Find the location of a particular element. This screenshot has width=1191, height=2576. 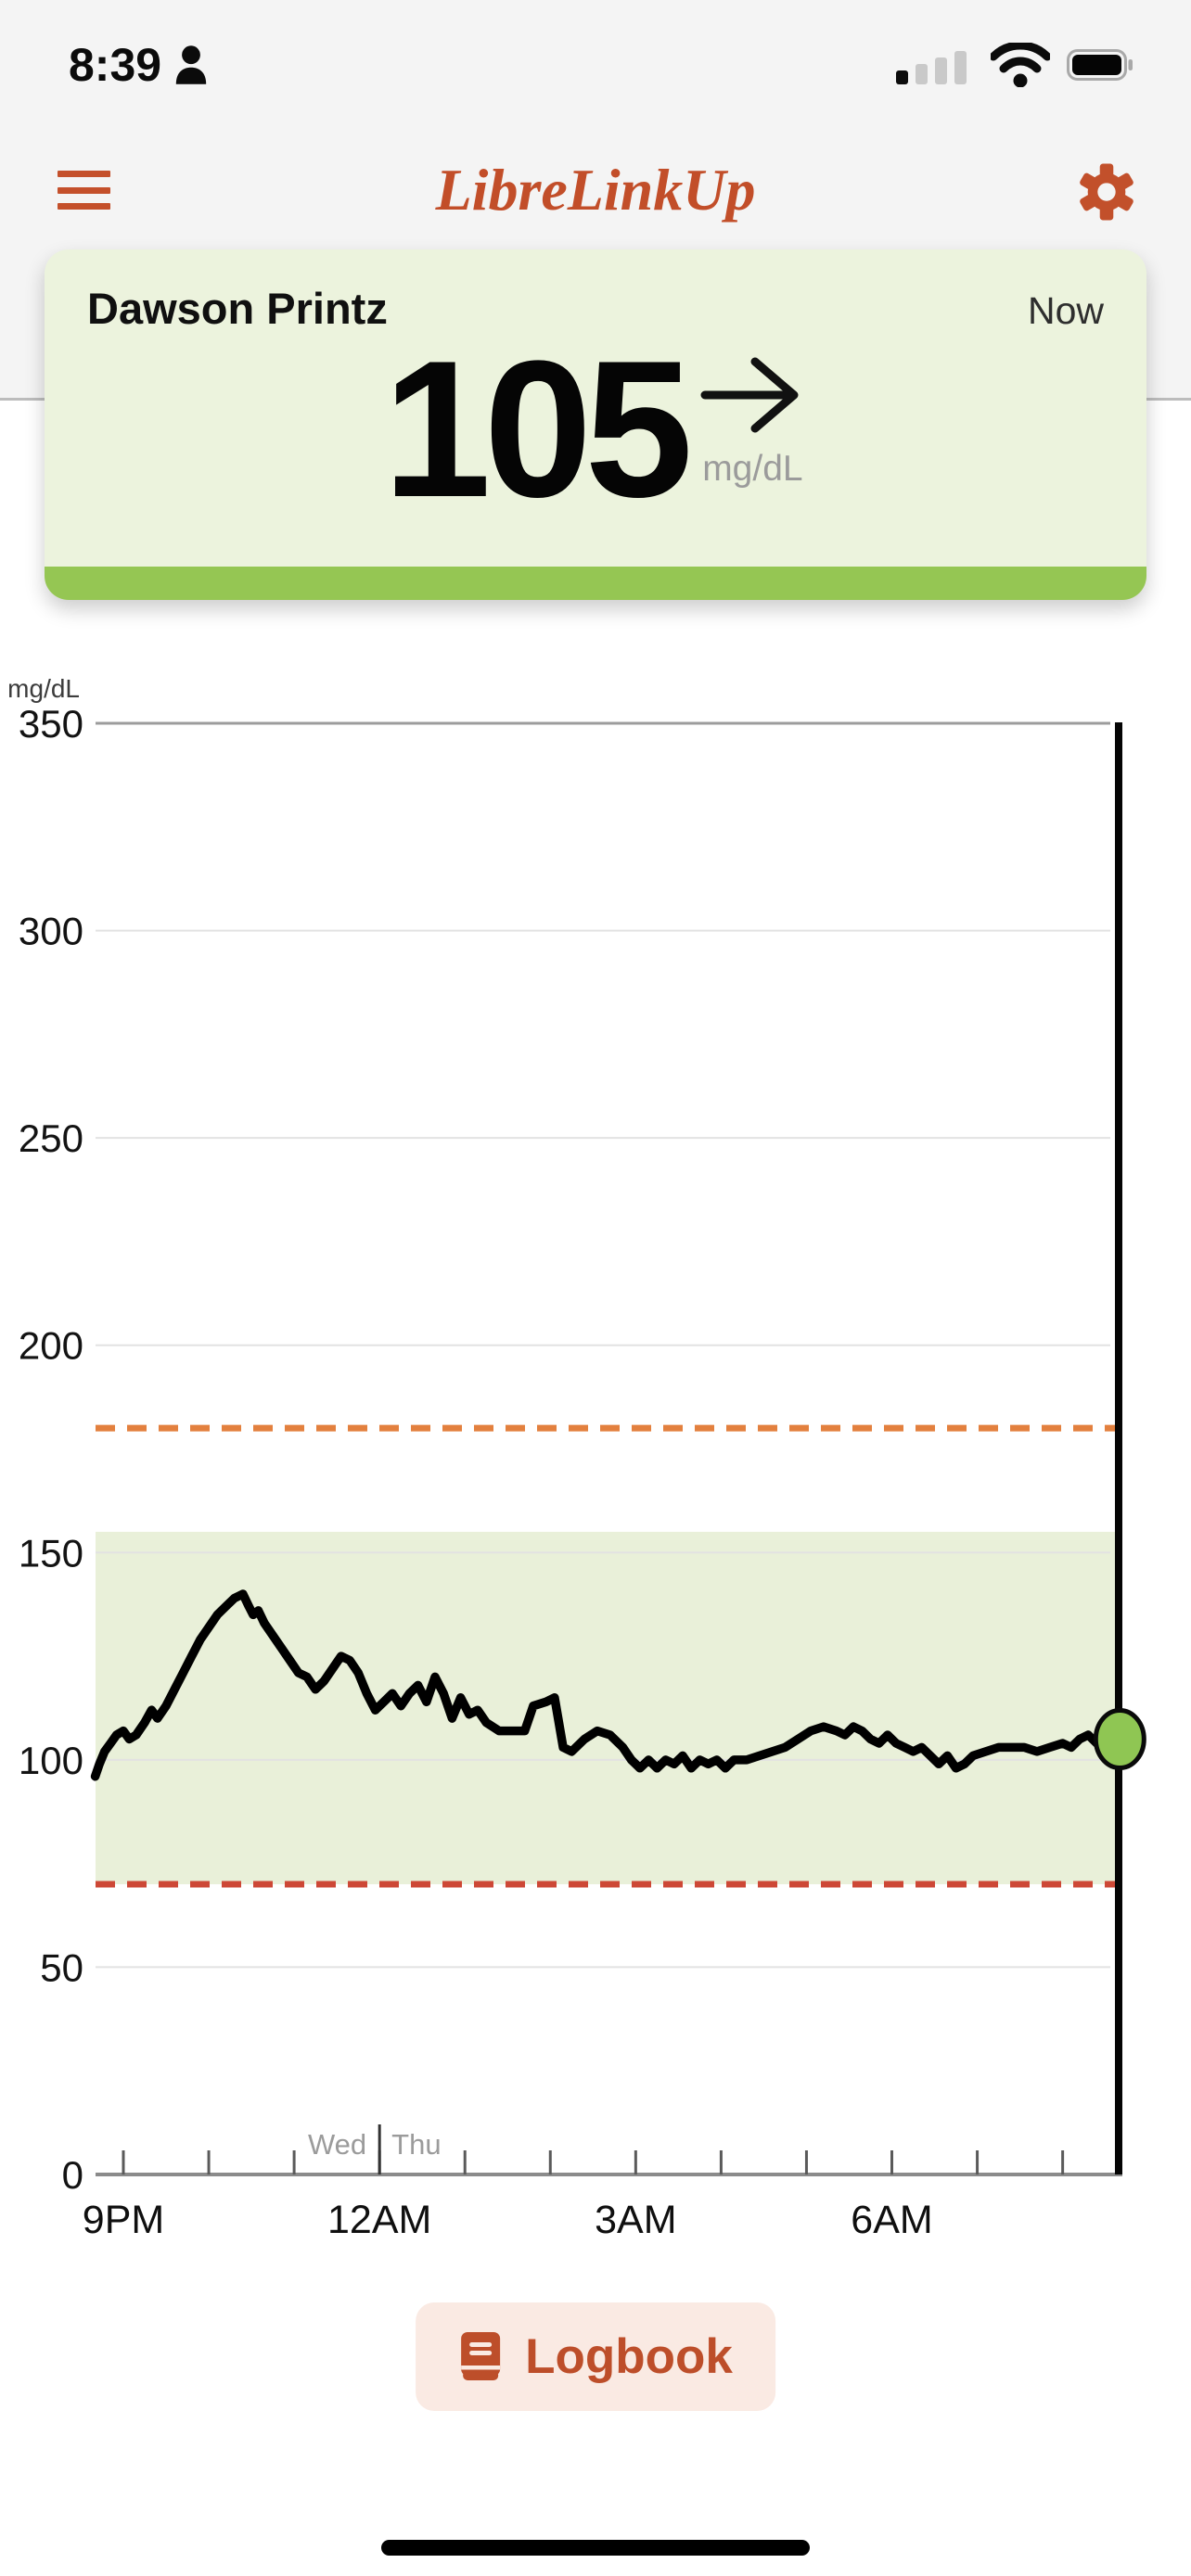

day-label-right: Thu is located at coordinates (416, 2144).